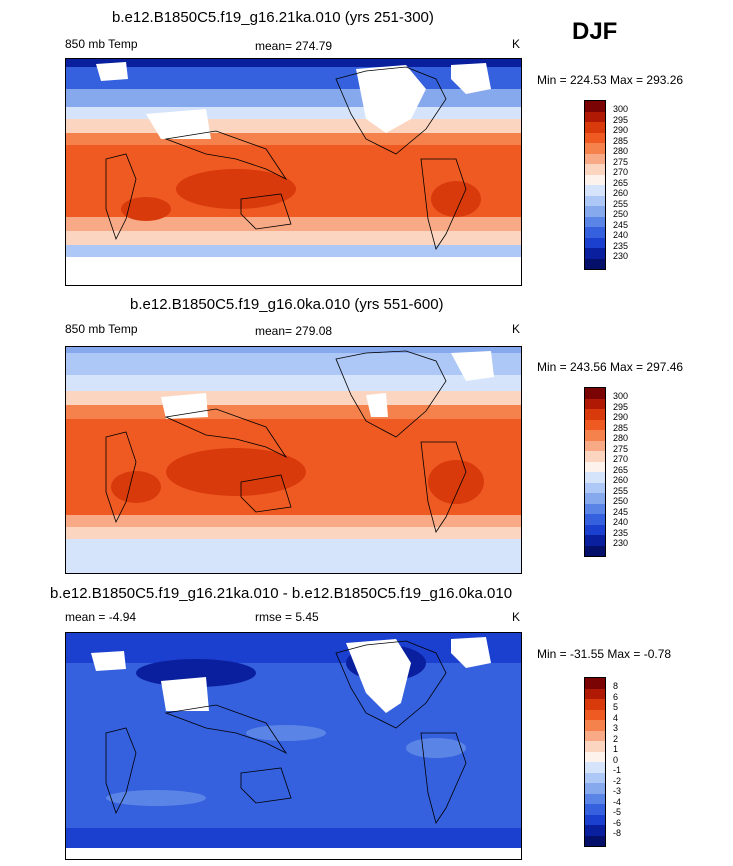  I want to click on season-label: DJF, so click(595, 31).